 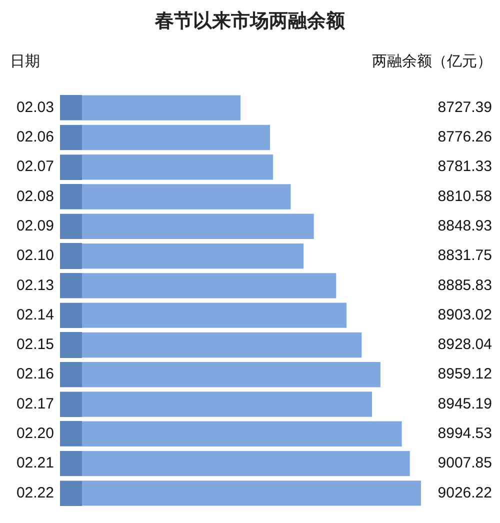 I want to click on data-label: 8928.04, so click(x=465, y=345).